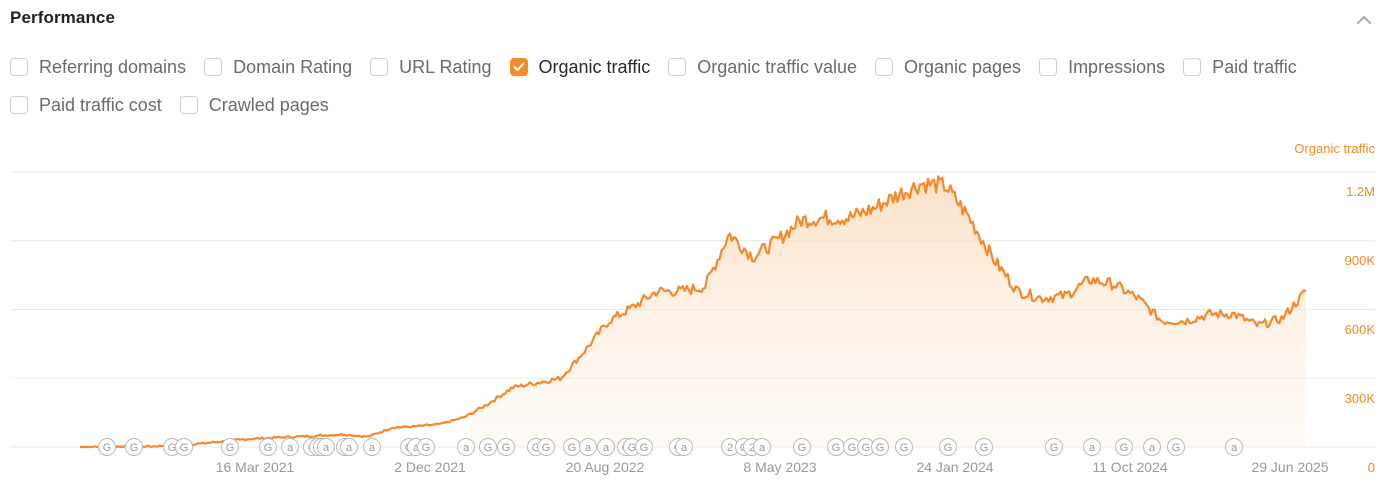 This screenshot has height=490, width=1392. I want to click on filter-label: Paid traffic, so click(1254, 66).